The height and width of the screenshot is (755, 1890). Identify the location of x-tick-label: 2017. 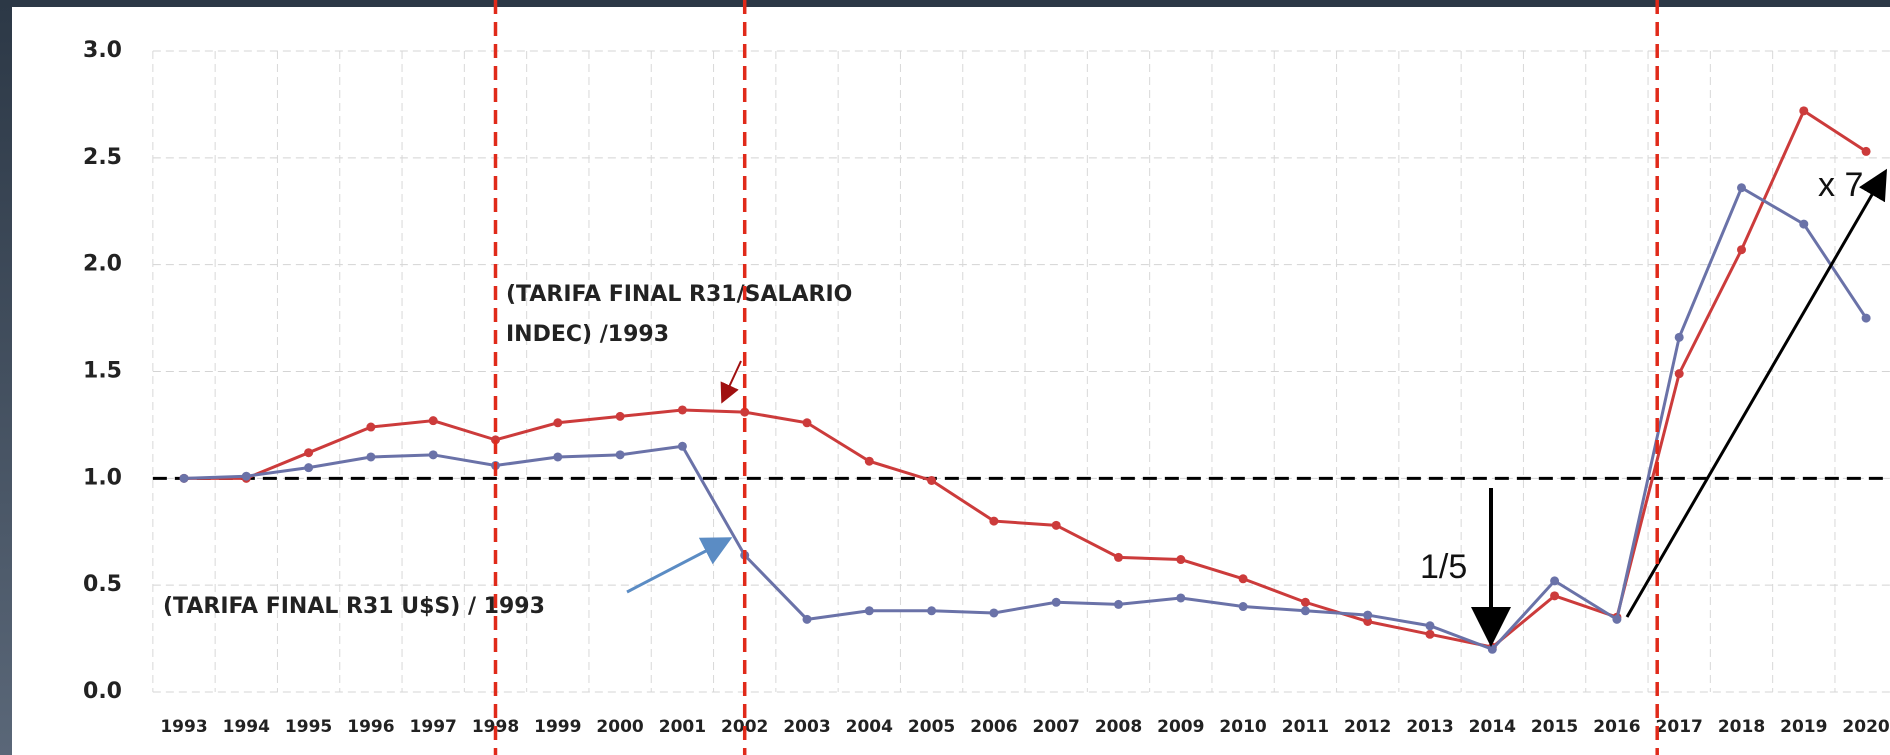
(1679, 727).